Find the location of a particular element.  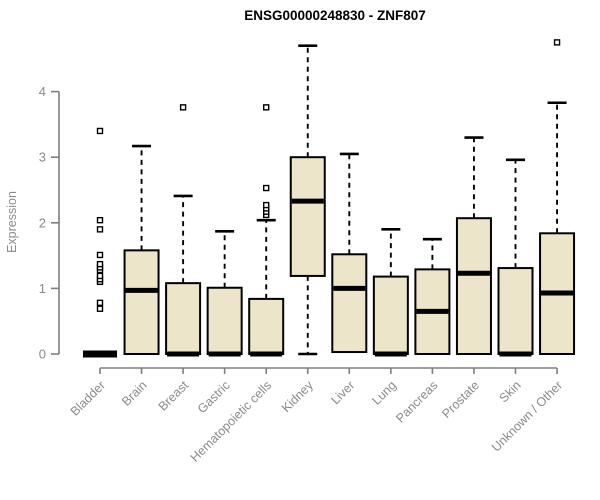

x-tick-label: Skin is located at coordinates (510, 391).